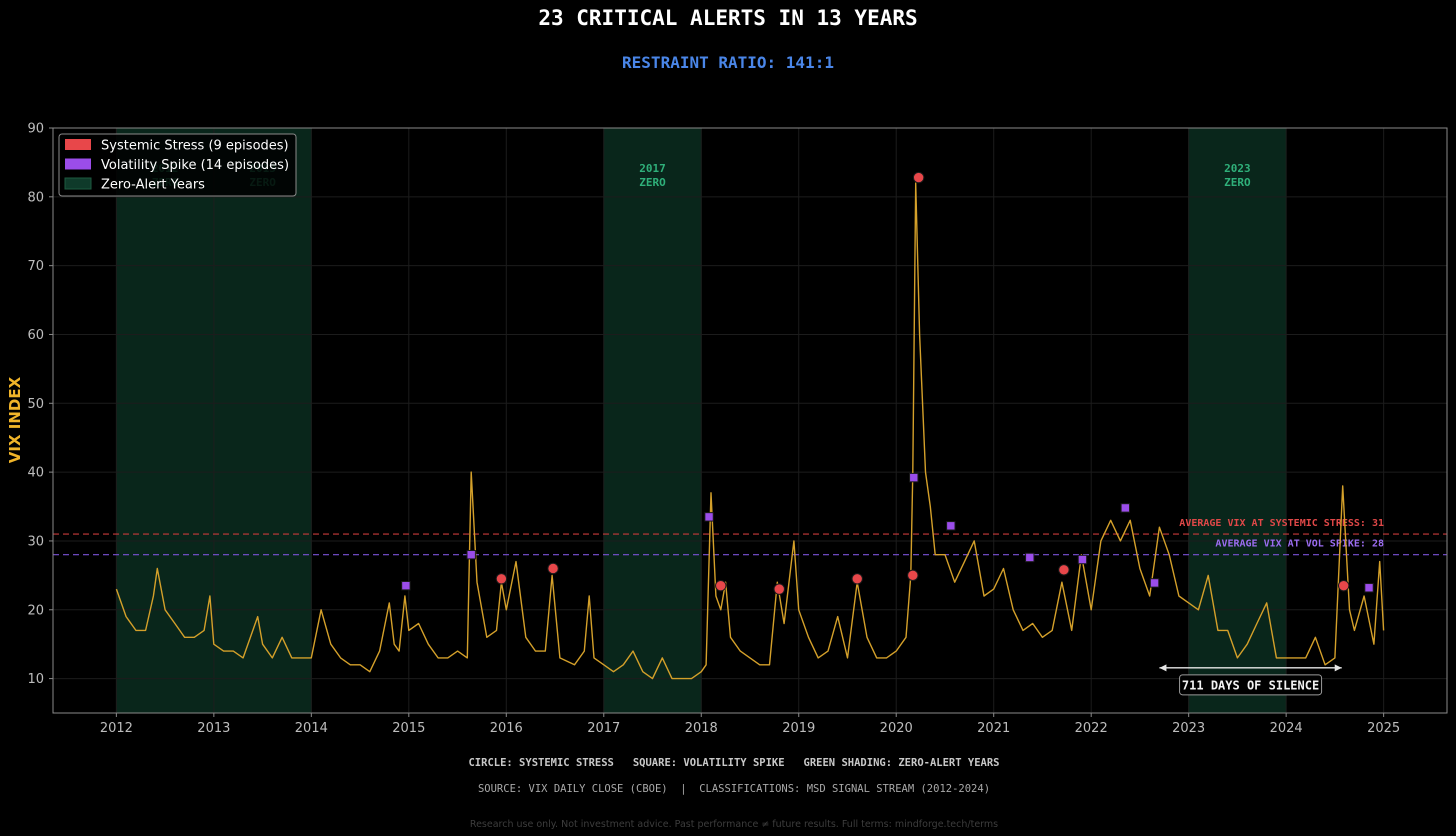  What do you see at coordinates (603, 728) in the screenshot?
I see `x-tick-label: 2017` at bounding box center [603, 728].